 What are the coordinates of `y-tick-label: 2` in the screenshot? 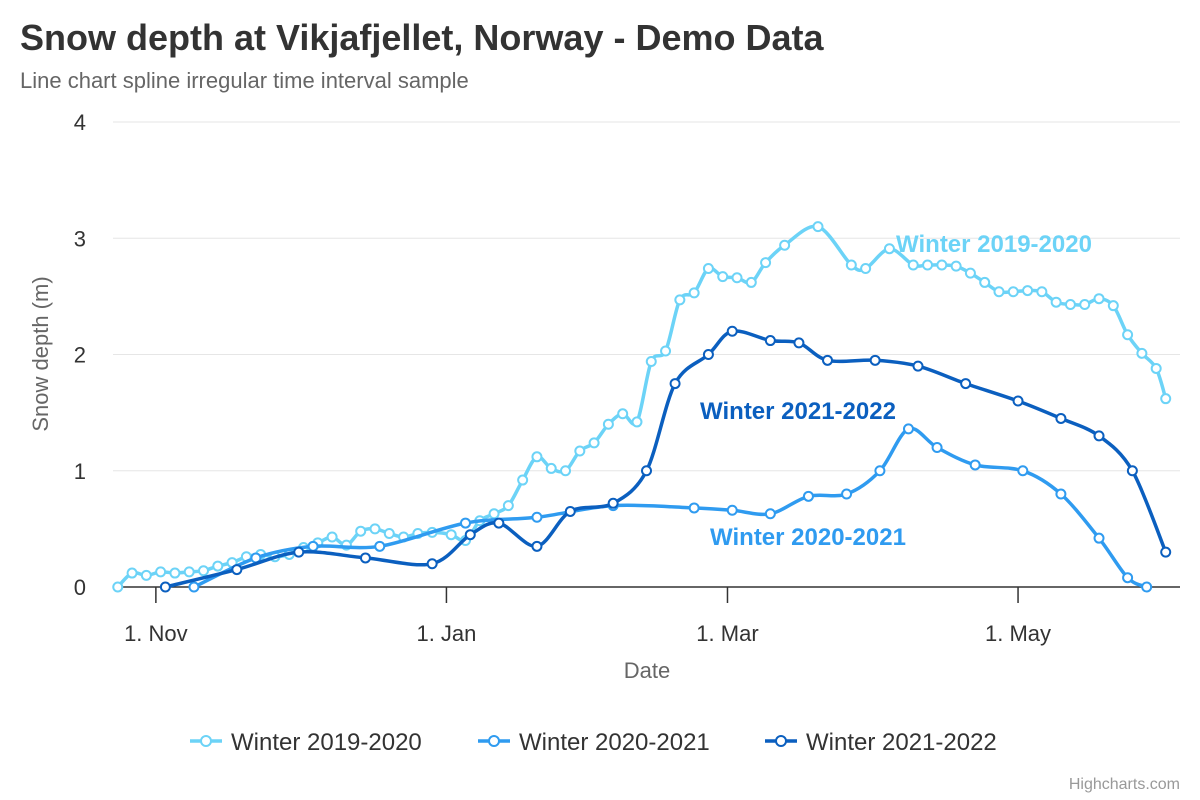 It's located at (80, 355).